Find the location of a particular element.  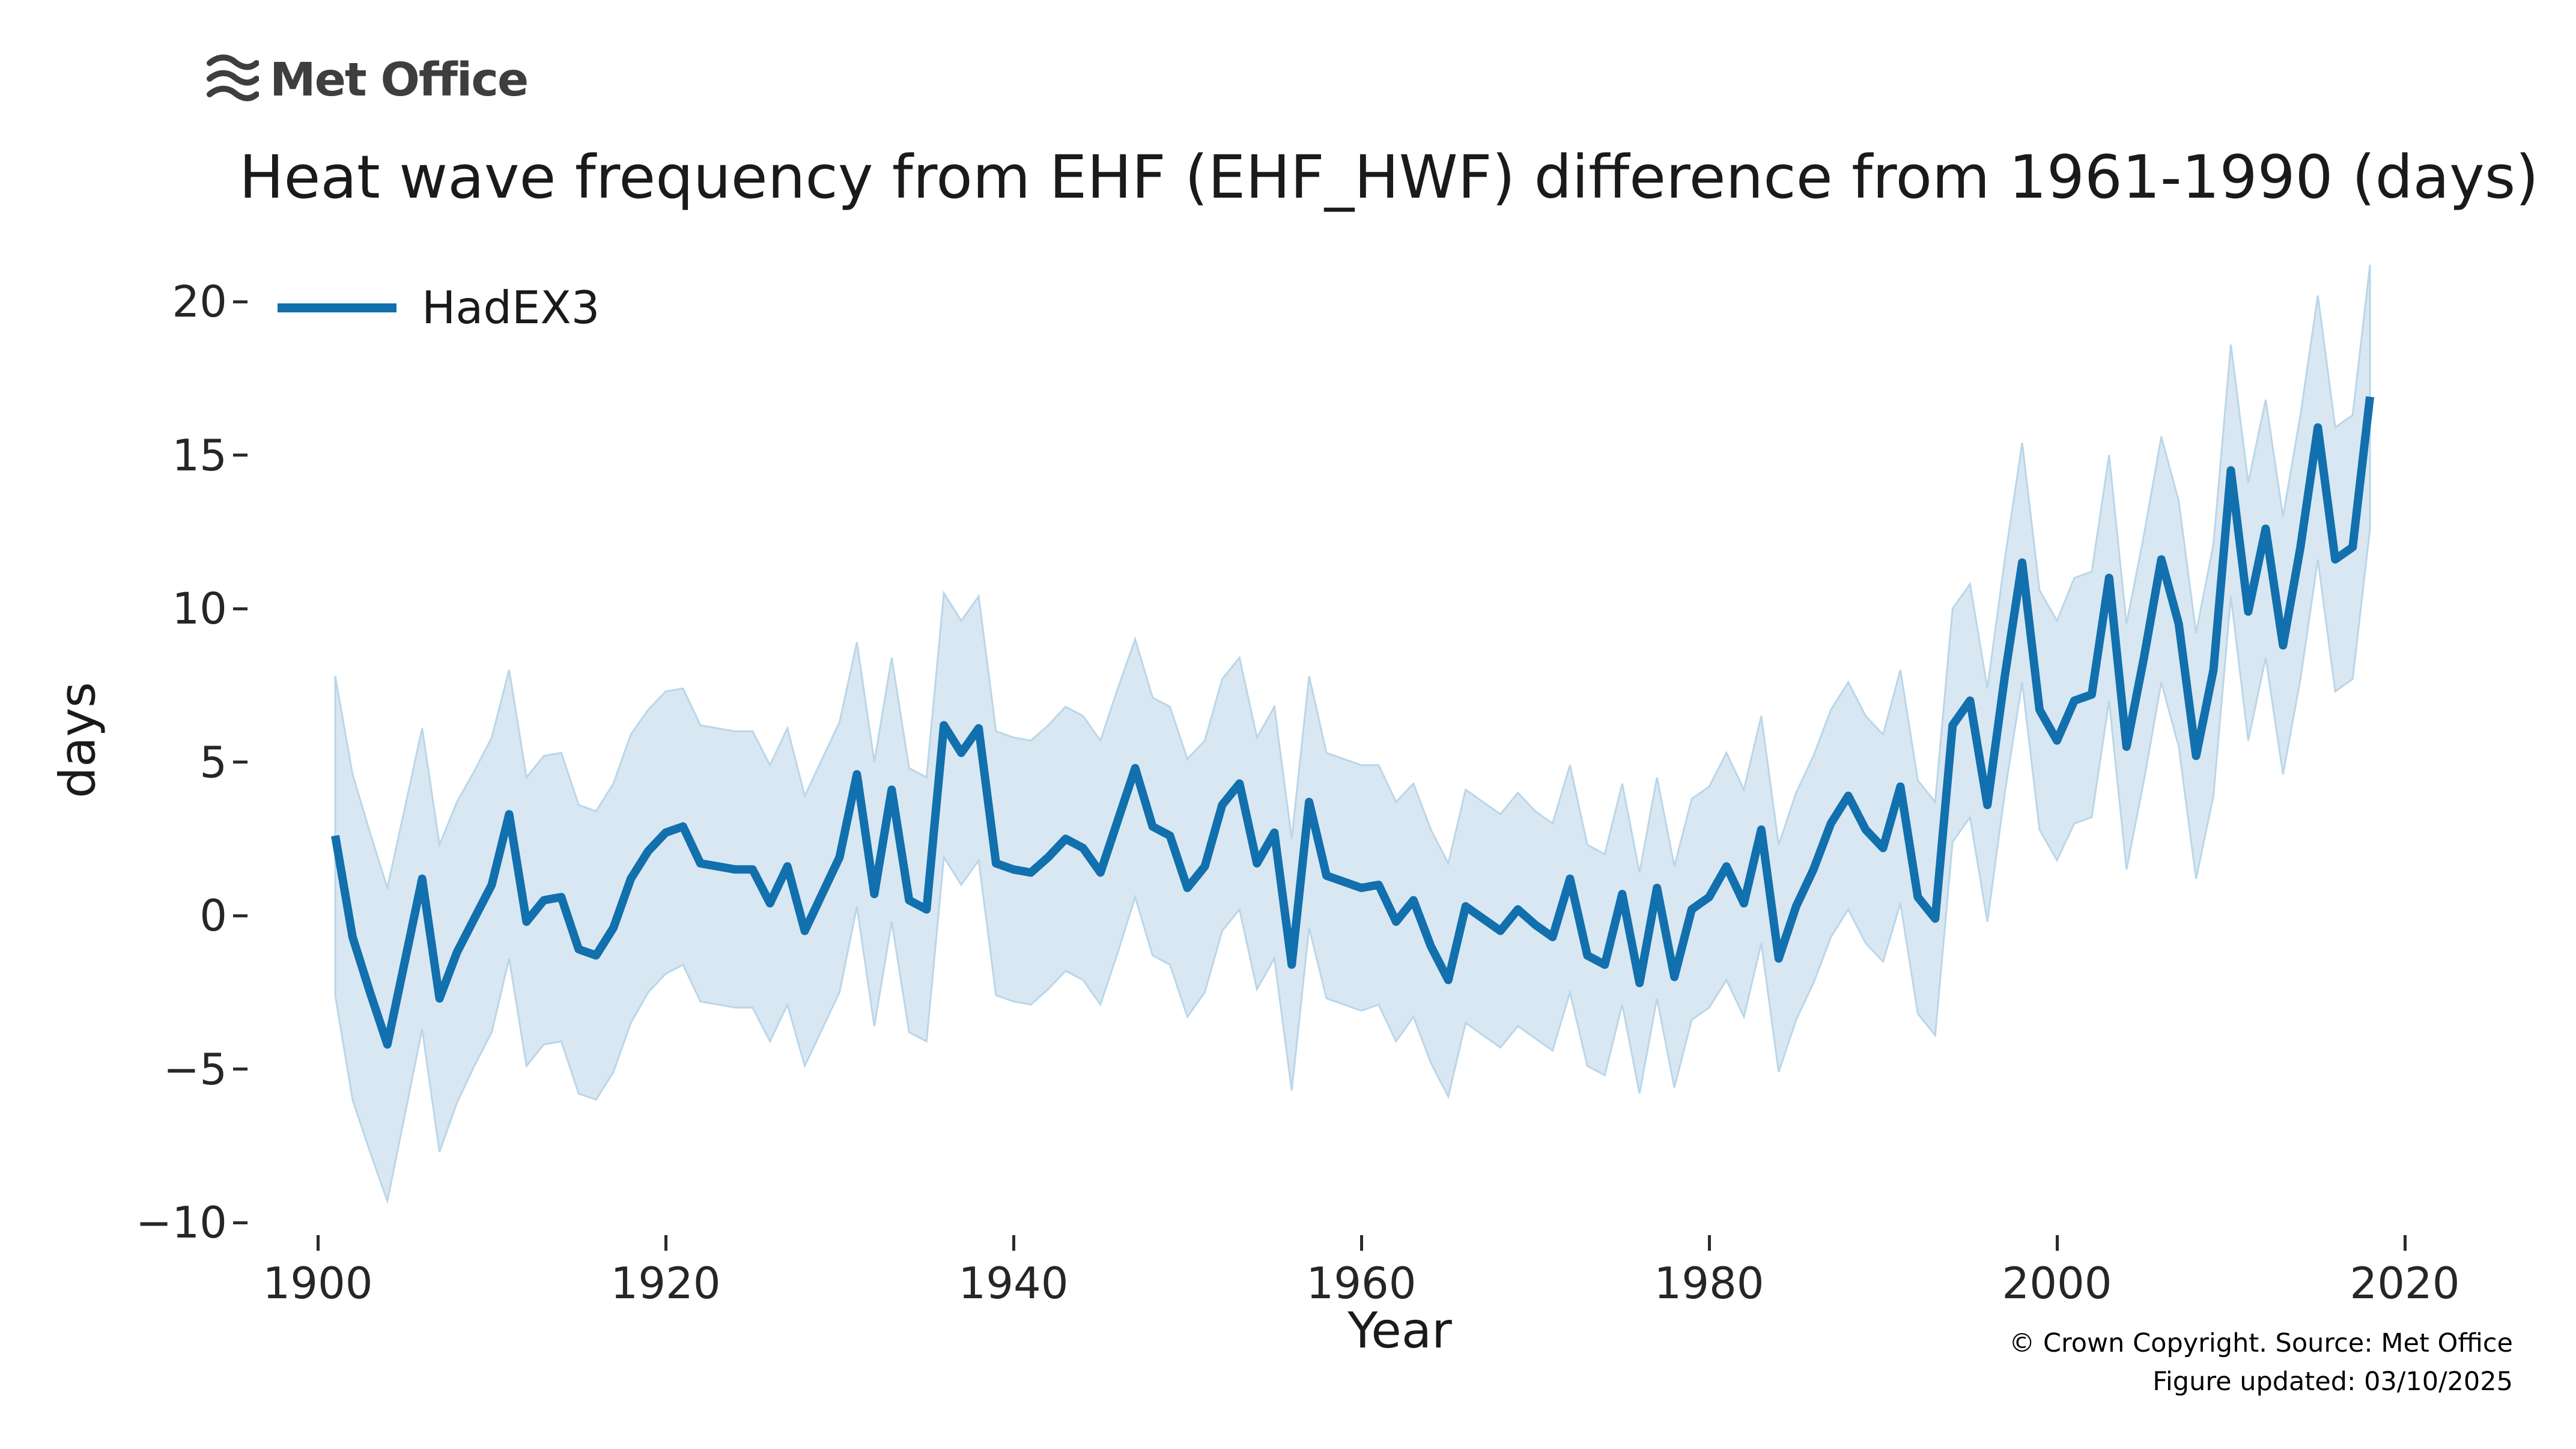

legend-label: HadEX3 is located at coordinates (511, 307).